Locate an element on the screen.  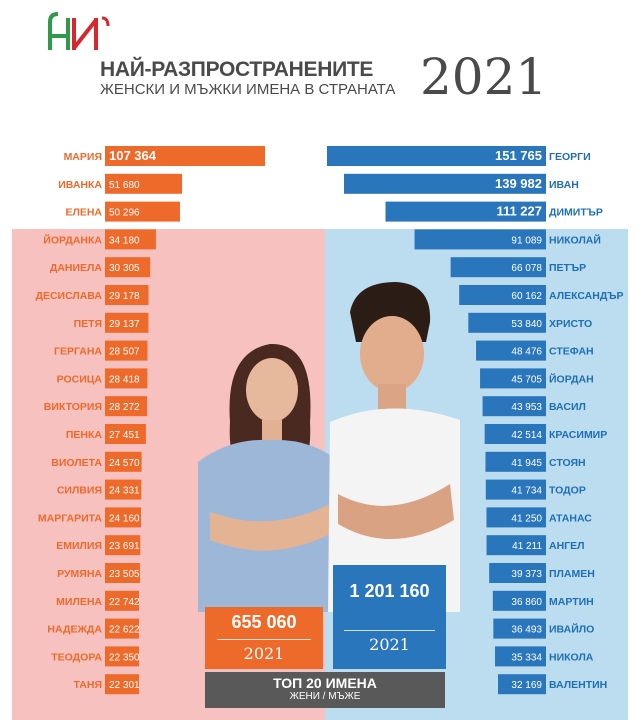
female-name-label: СИЛВИЯ is located at coordinates (79, 491).